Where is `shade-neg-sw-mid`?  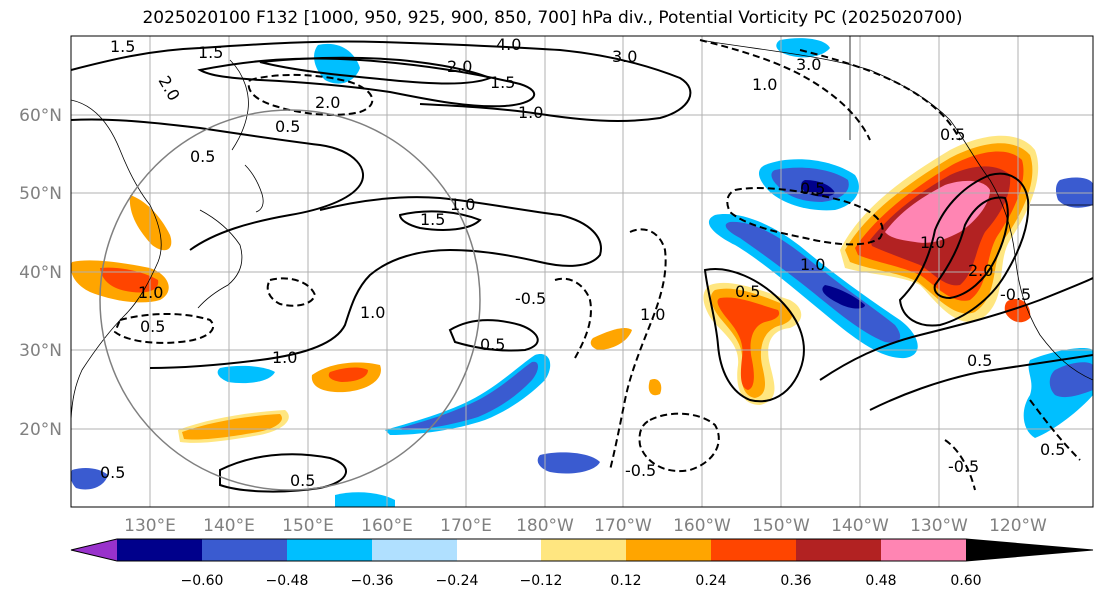 shade-neg-sw-mid is located at coordinates (1071, 380).